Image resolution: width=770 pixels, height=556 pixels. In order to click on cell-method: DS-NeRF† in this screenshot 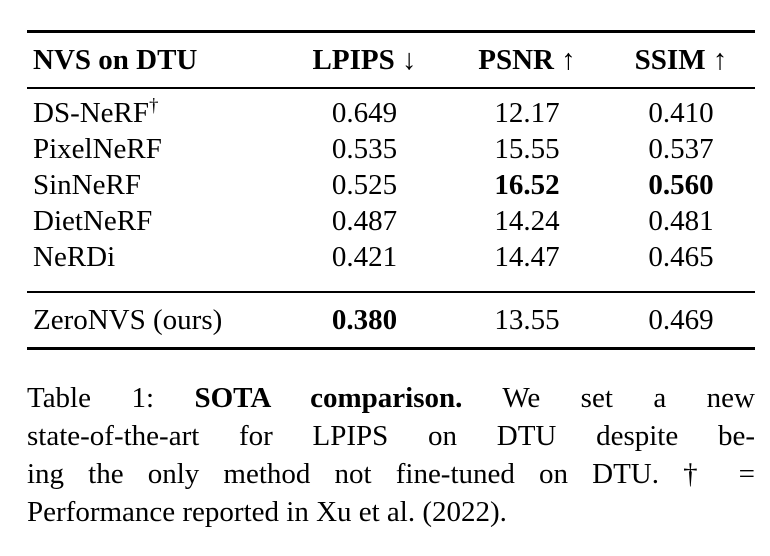, I will do `click(154, 109)`.